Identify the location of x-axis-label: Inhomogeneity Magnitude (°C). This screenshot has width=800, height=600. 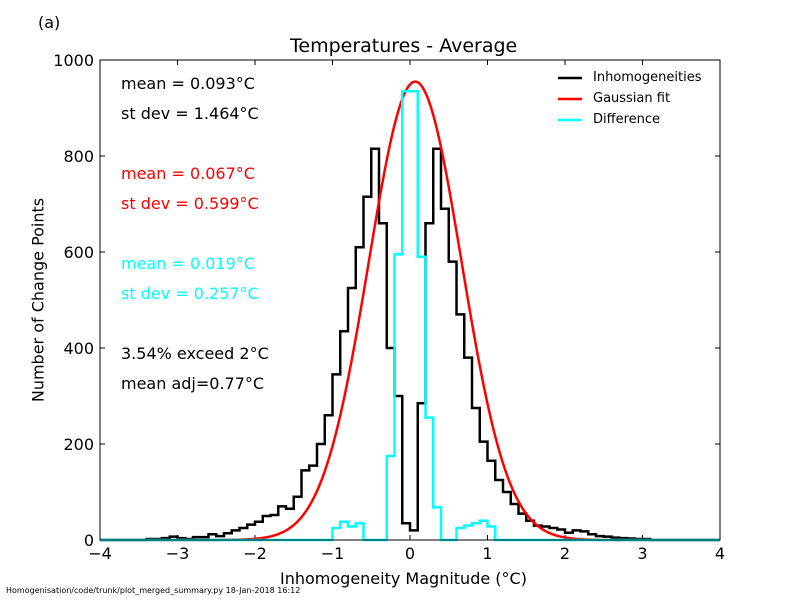
(403, 578).